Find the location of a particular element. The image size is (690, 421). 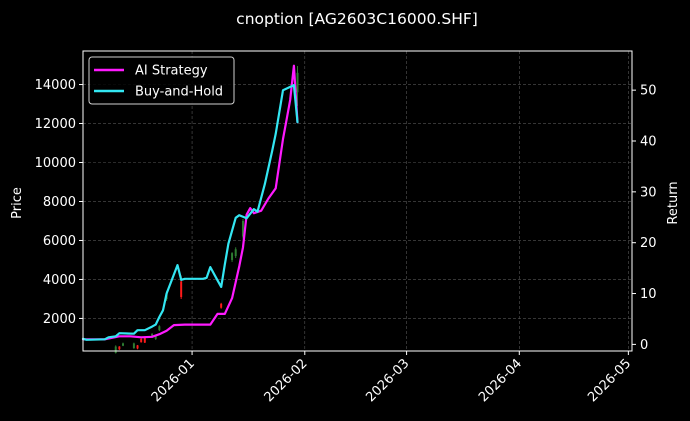

y-tick-label: 4000 is located at coordinates (59, 280).